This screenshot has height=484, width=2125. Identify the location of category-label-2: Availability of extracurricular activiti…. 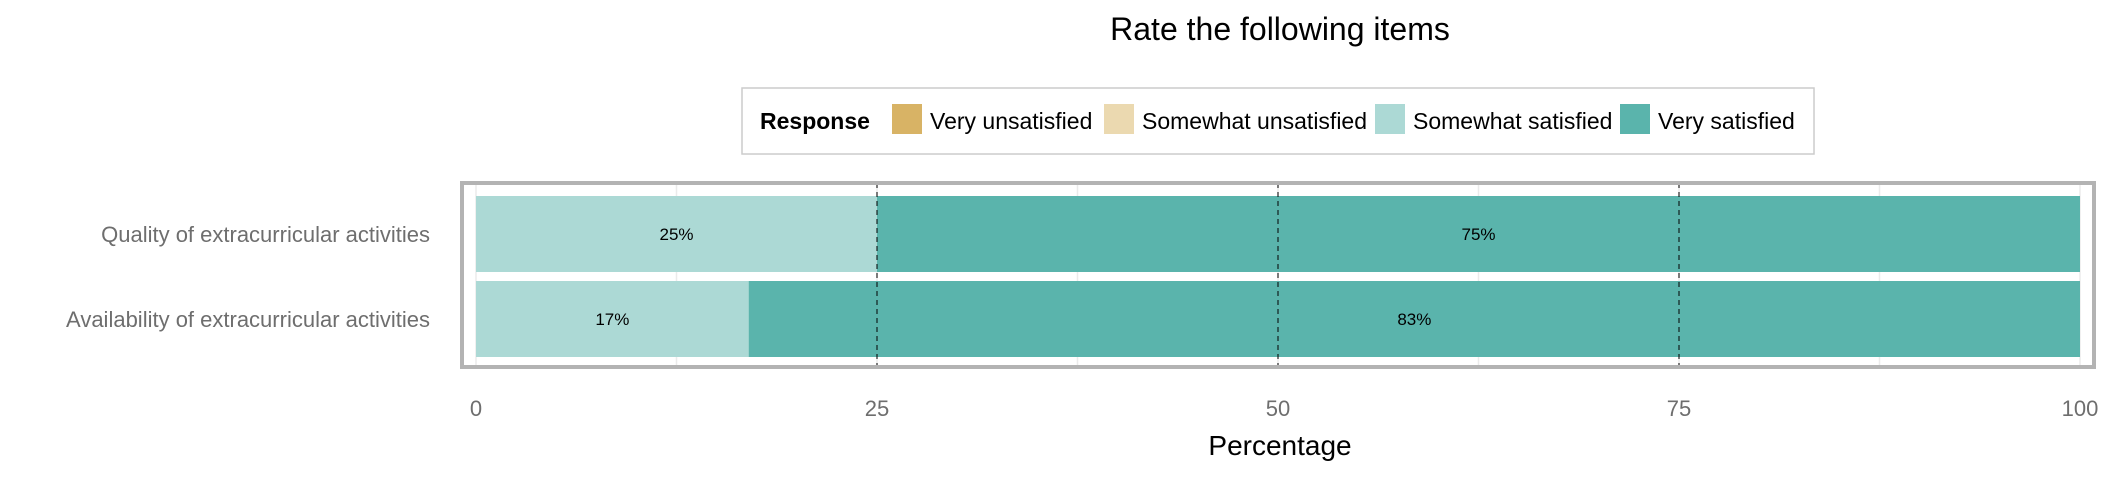
(248, 319).